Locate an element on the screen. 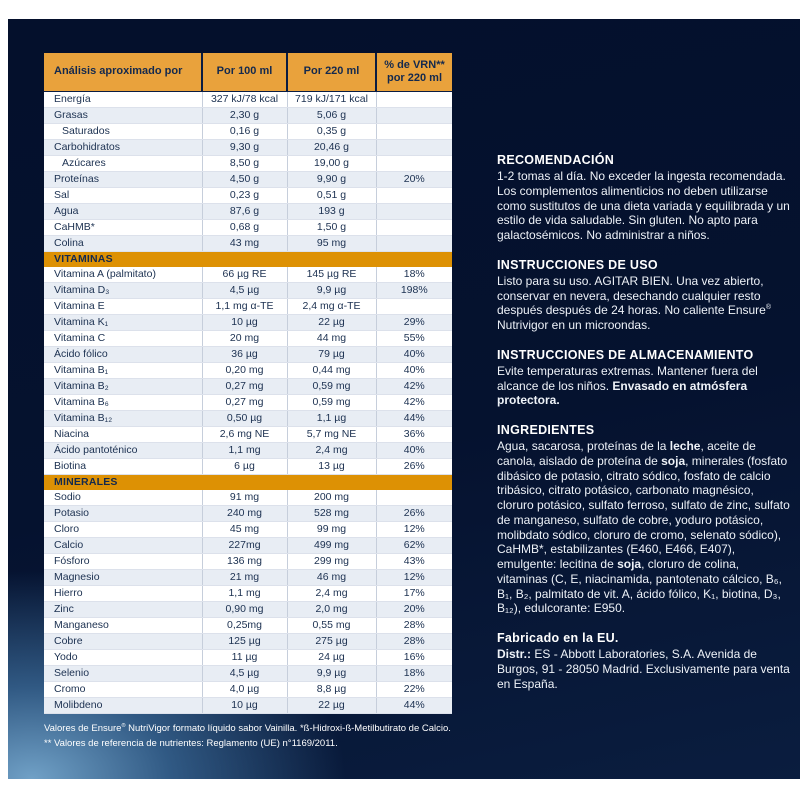 The height and width of the screenshot is (800, 800). value-per-220ml: 46 mg is located at coordinates (331, 577).